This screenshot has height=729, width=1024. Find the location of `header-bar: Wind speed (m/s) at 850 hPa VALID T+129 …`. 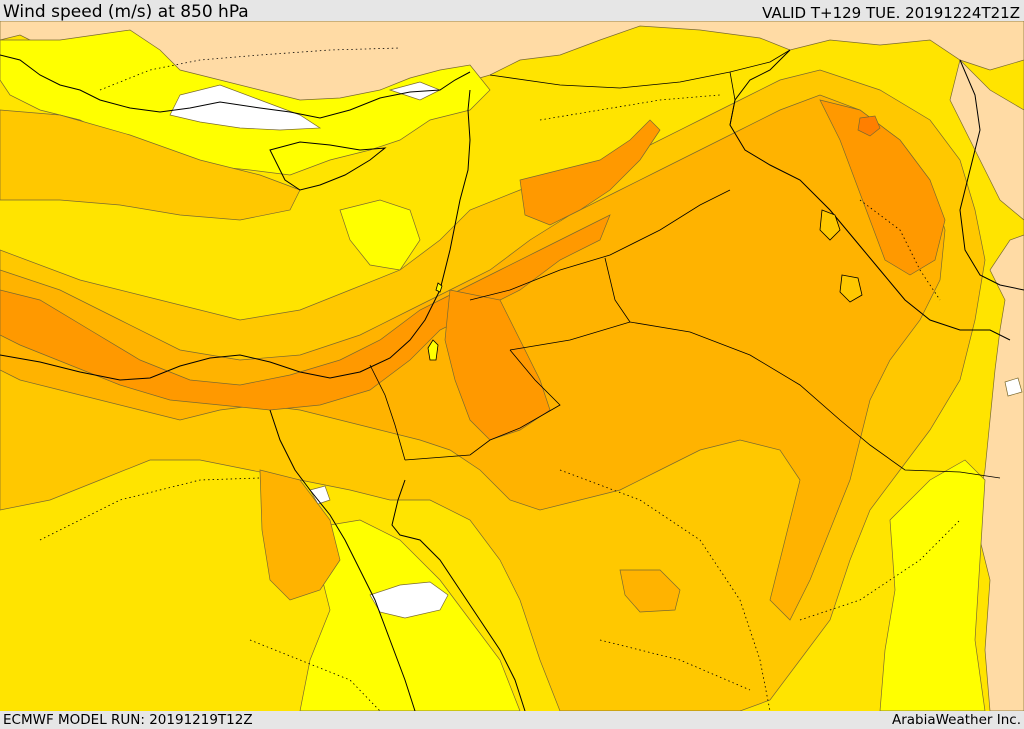

header-bar: Wind speed (m/s) at 850 hPa VALID T+129 … is located at coordinates (512, 11).